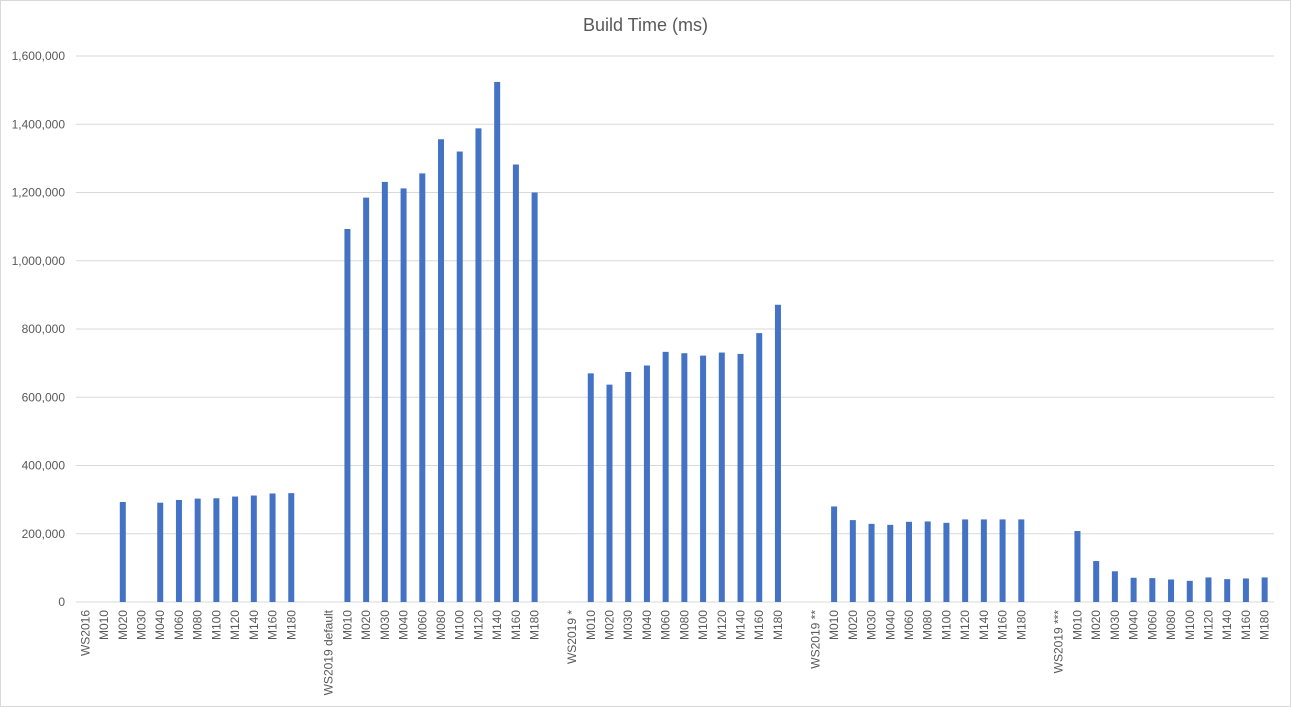  What do you see at coordinates (815, 639) in the screenshot?
I see `x-tick-label: WS2019 **` at bounding box center [815, 639].